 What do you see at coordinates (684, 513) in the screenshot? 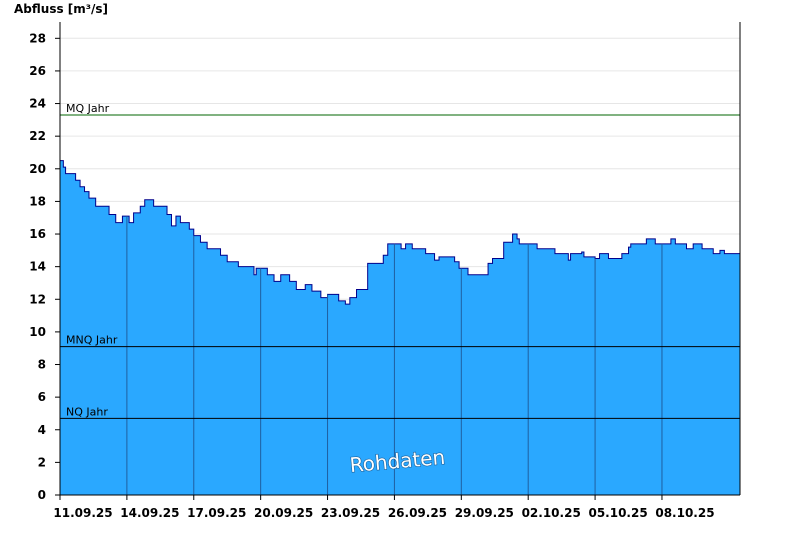
I see `x-tick-label: 08.10.25` at bounding box center [684, 513].